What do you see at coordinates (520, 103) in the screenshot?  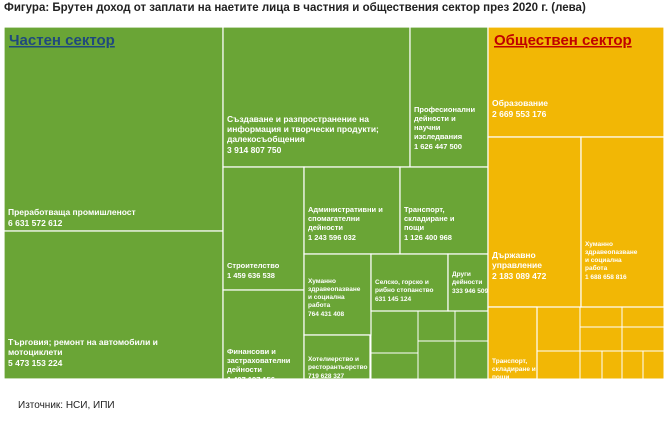 I see `tile-label: Образование` at bounding box center [520, 103].